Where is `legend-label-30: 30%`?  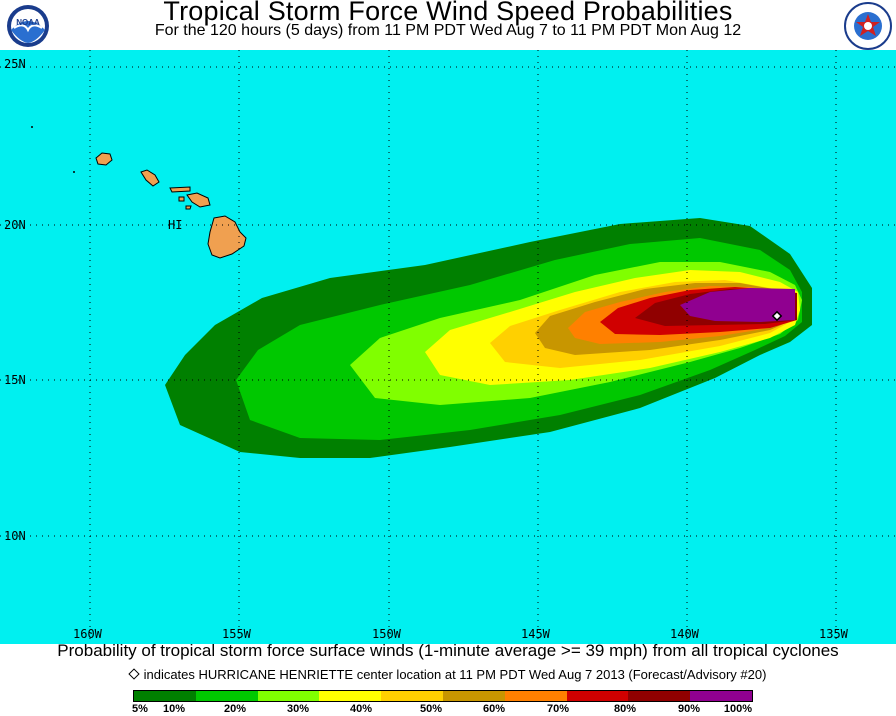
legend-label-30: 30% is located at coordinates (298, 709).